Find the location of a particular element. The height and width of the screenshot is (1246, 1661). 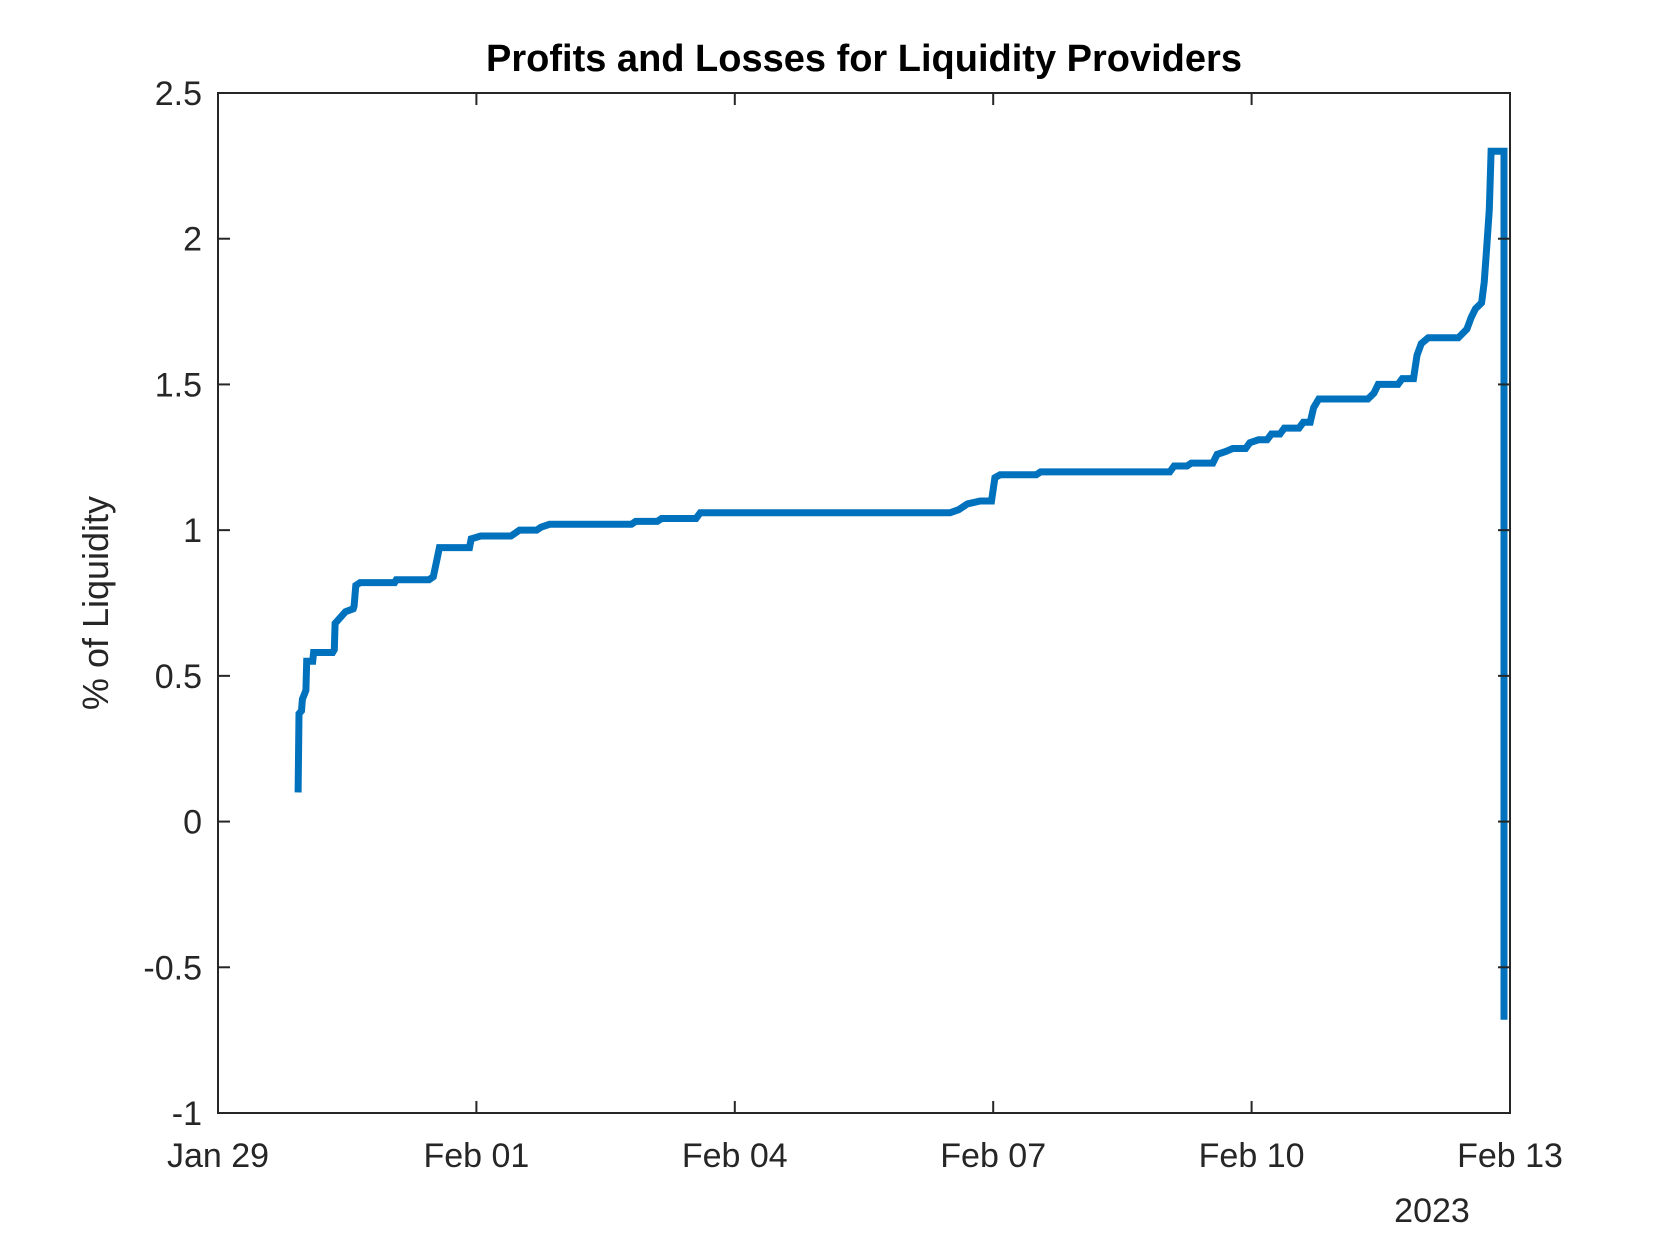

y-tick-label: 2.5 is located at coordinates (178, 94).